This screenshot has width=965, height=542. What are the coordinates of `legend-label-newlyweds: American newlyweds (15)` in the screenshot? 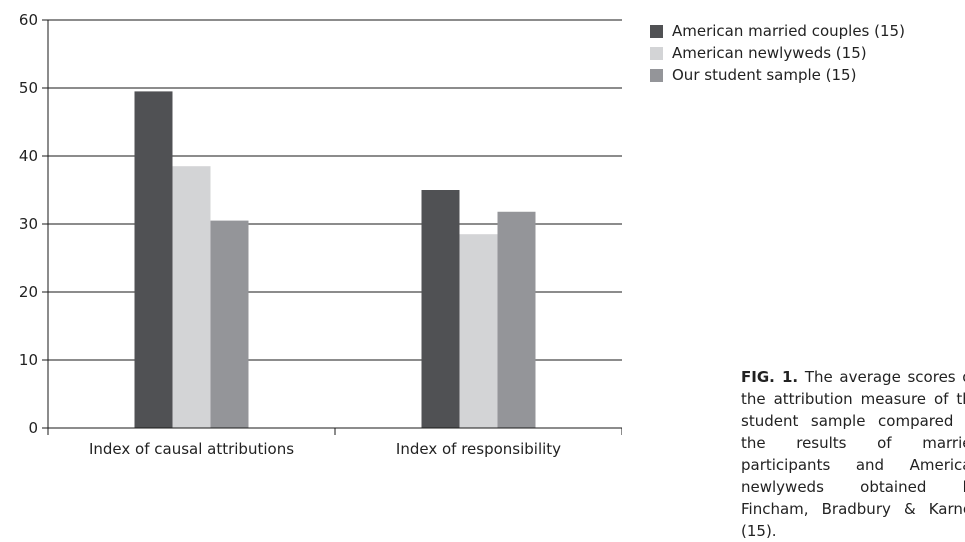 It's located at (769, 53).